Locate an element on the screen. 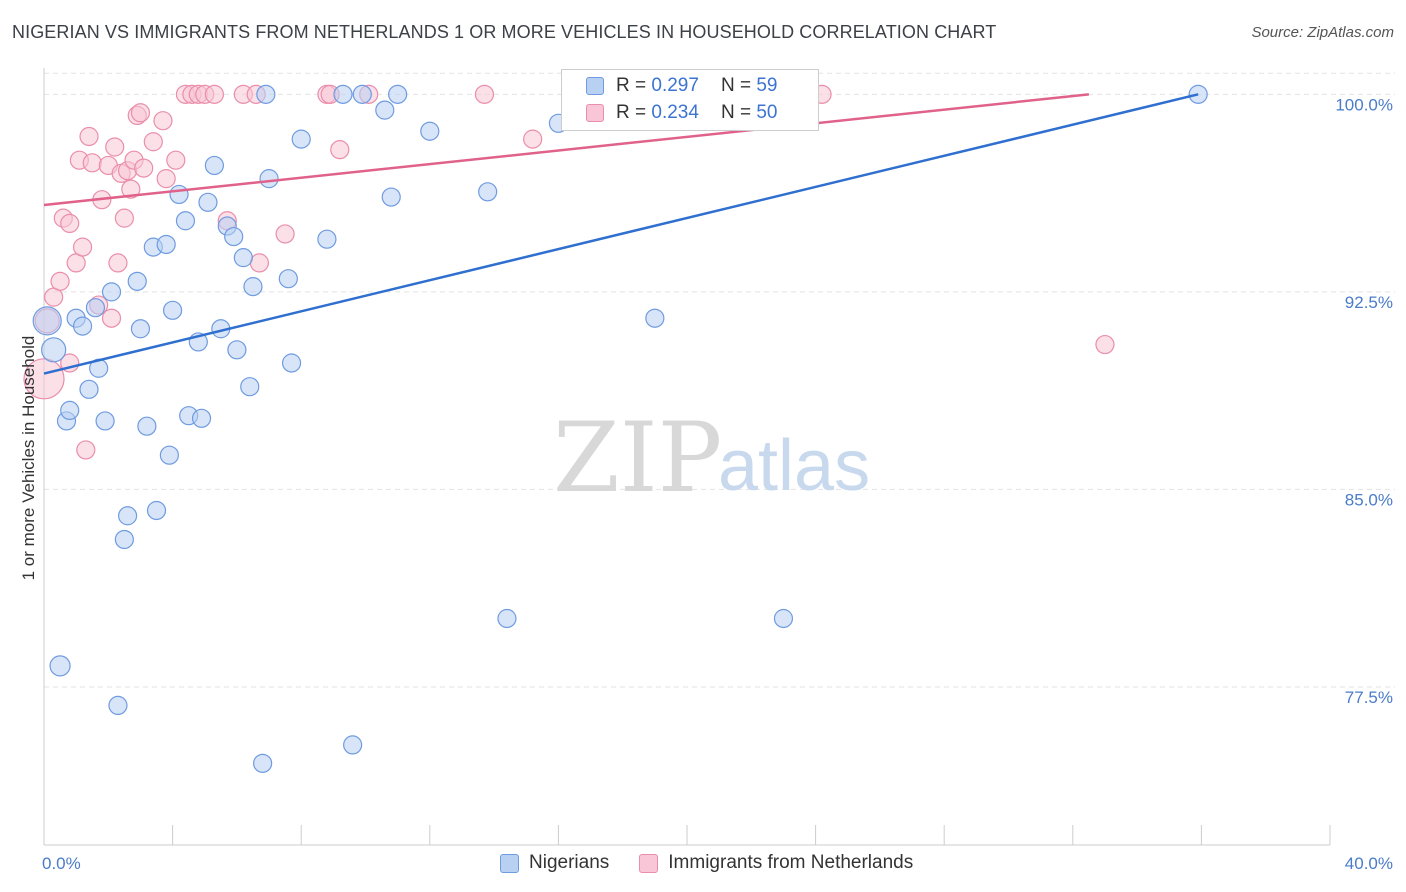 Image resolution: width=1406 pixels, height=892 pixels. legend-r-value: 0.297 is located at coordinates (675, 85).